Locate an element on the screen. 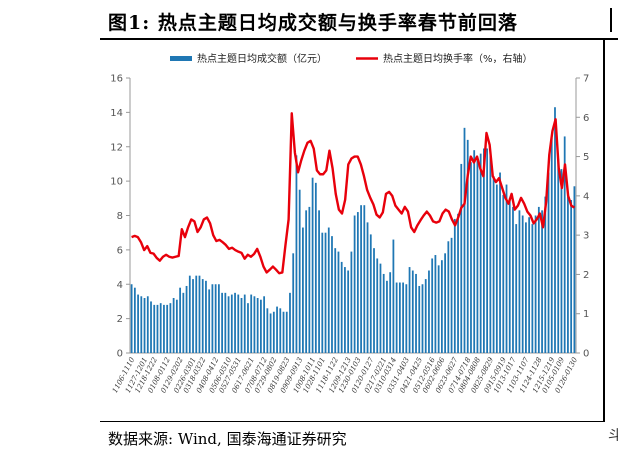 This screenshot has height=457, width=618. legend-swatch-bar is located at coordinates (181, 58).